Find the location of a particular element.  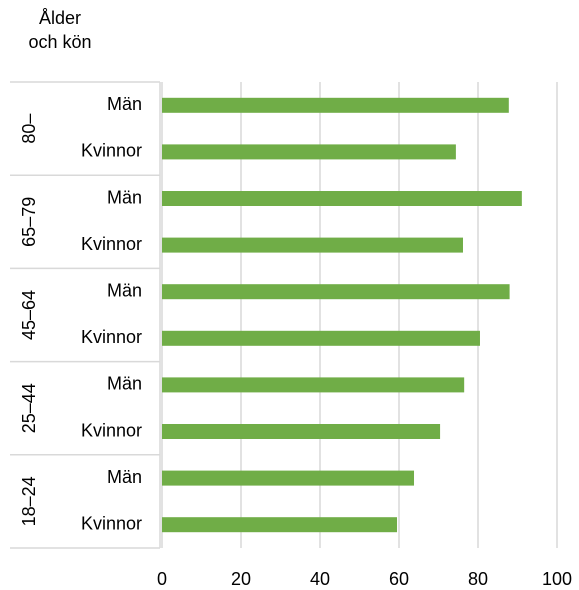

group-label: 65–79 is located at coordinates (29, 222).